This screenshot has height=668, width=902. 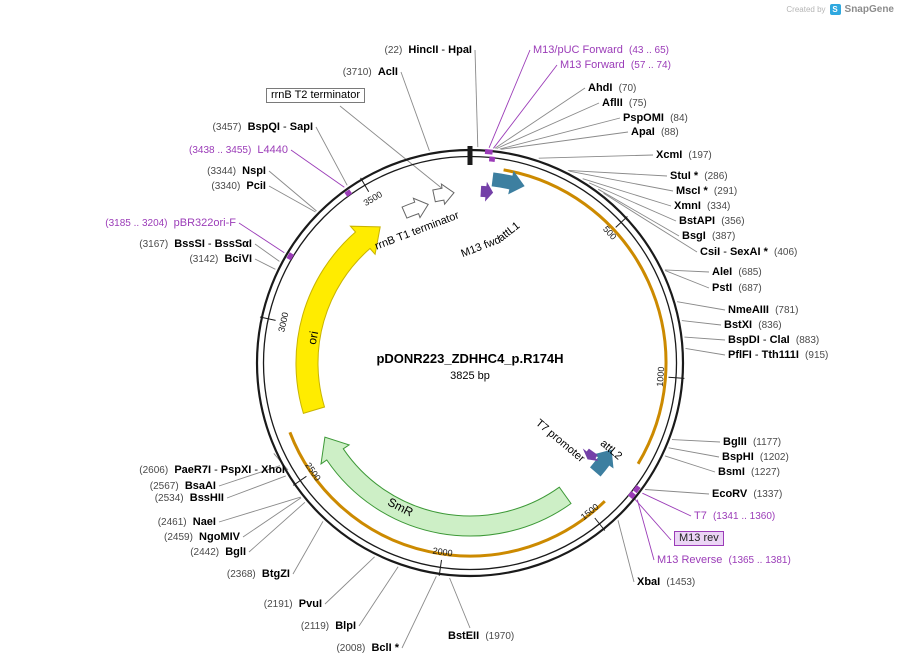 I want to click on leader-line-nmeaiii, so click(x=701, y=306).